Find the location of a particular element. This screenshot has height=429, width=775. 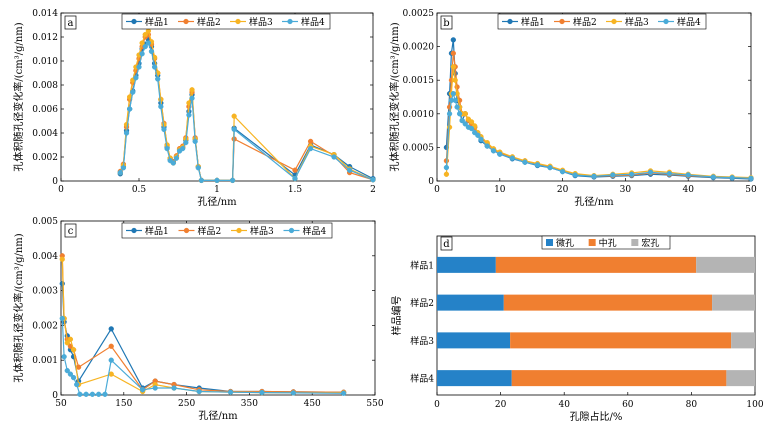

x-tick-label: 0 is located at coordinates (61, 190).